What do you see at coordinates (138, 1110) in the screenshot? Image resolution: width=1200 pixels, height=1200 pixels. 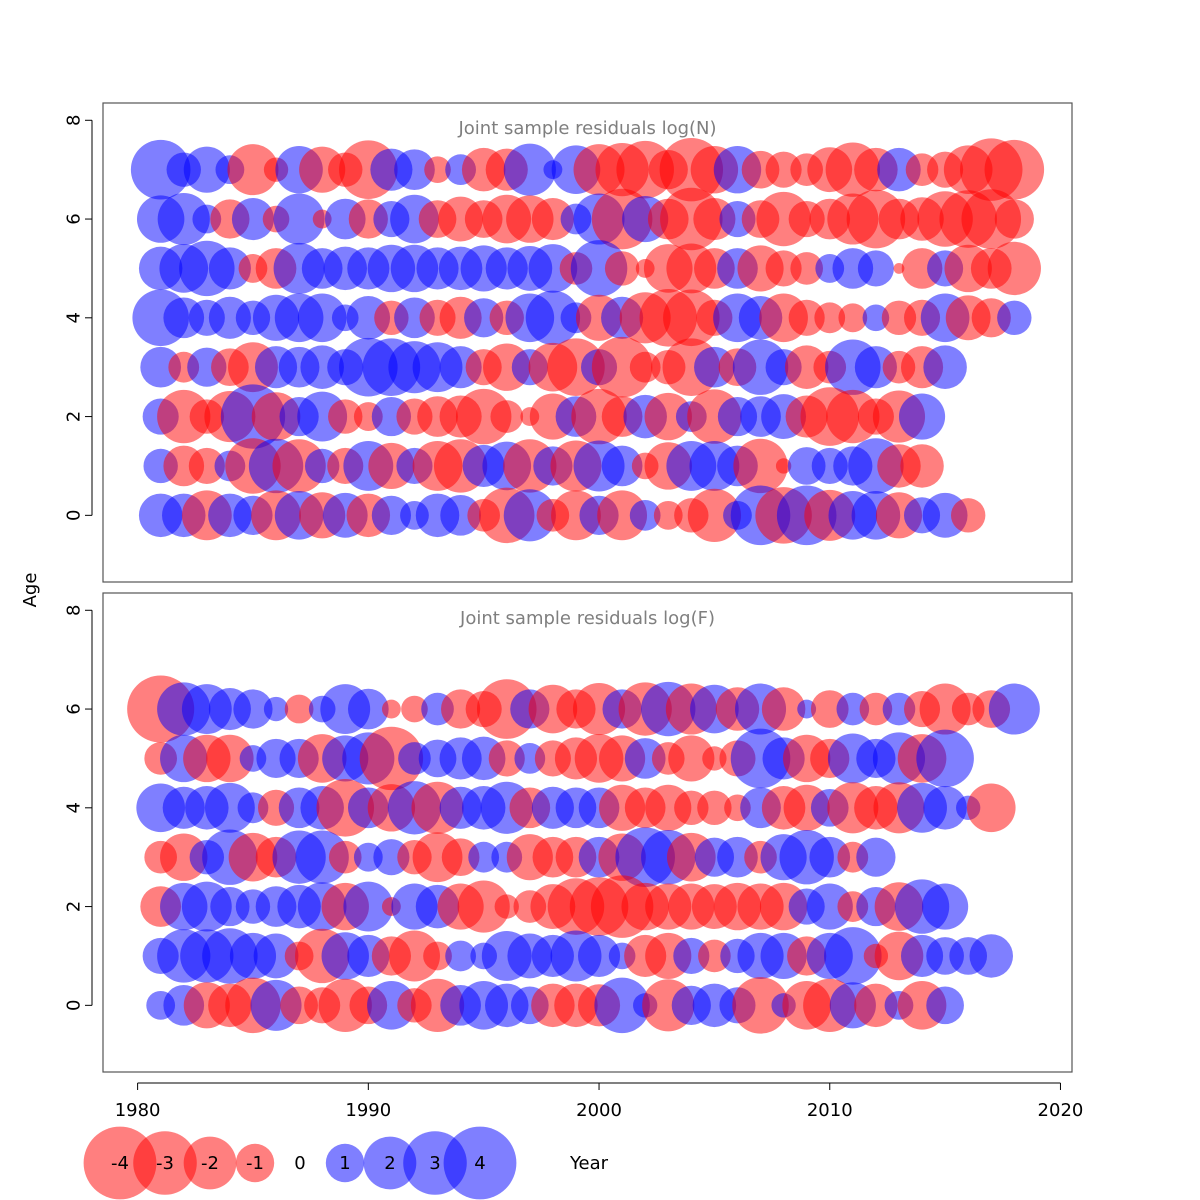 I see `x-tick-label: 1980` at bounding box center [138, 1110].